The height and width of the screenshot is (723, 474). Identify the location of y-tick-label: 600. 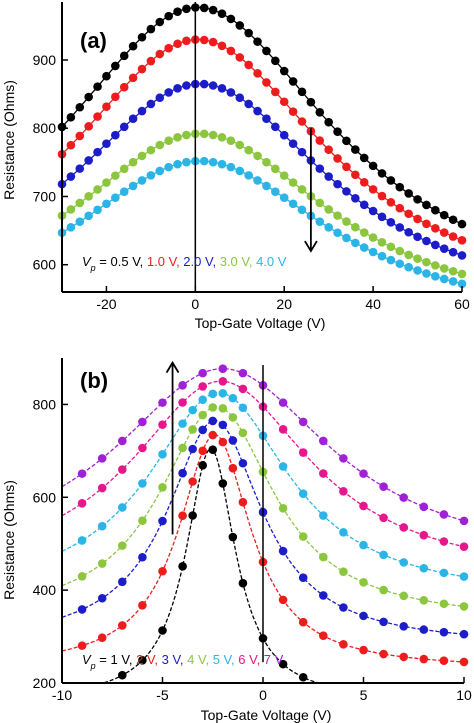
(45, 497).